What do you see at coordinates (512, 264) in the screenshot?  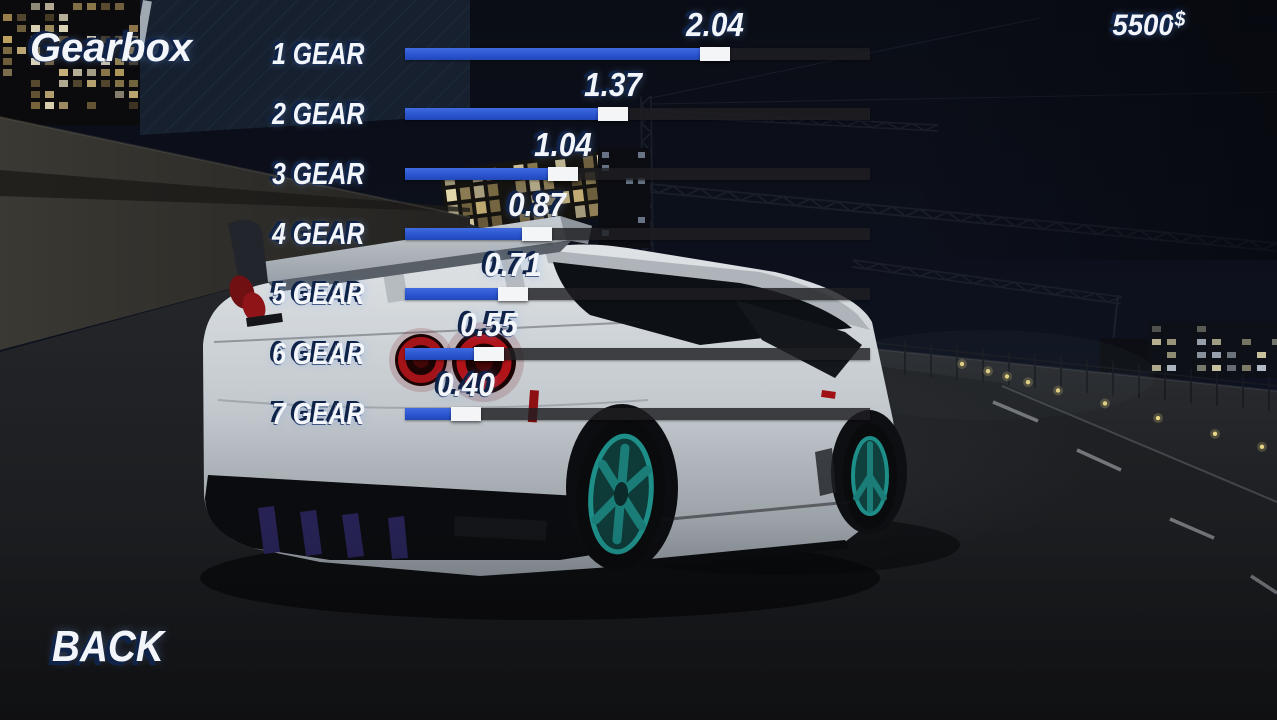 I see `gear-value: 0.71` at bounding box center [512, 264].